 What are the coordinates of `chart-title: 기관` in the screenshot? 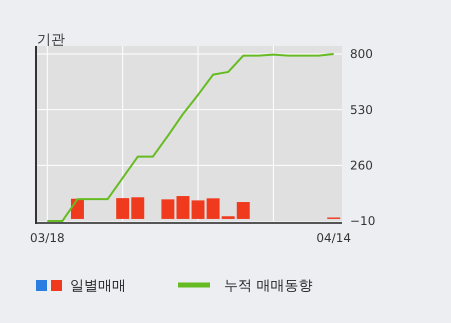 It's located at (51, 40).